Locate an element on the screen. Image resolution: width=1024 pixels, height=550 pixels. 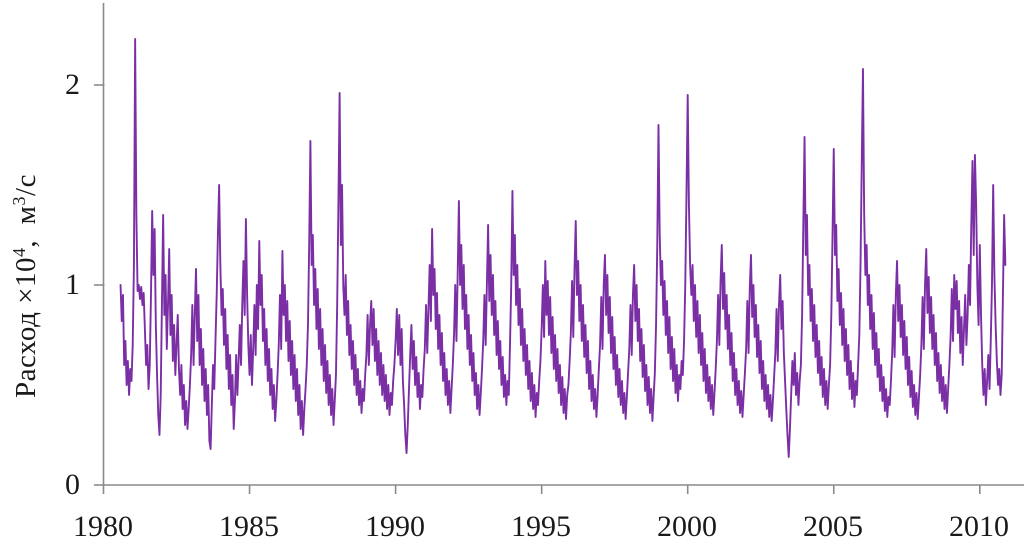
y-tick-label-0: 0 is located at coordinates (72, 484).